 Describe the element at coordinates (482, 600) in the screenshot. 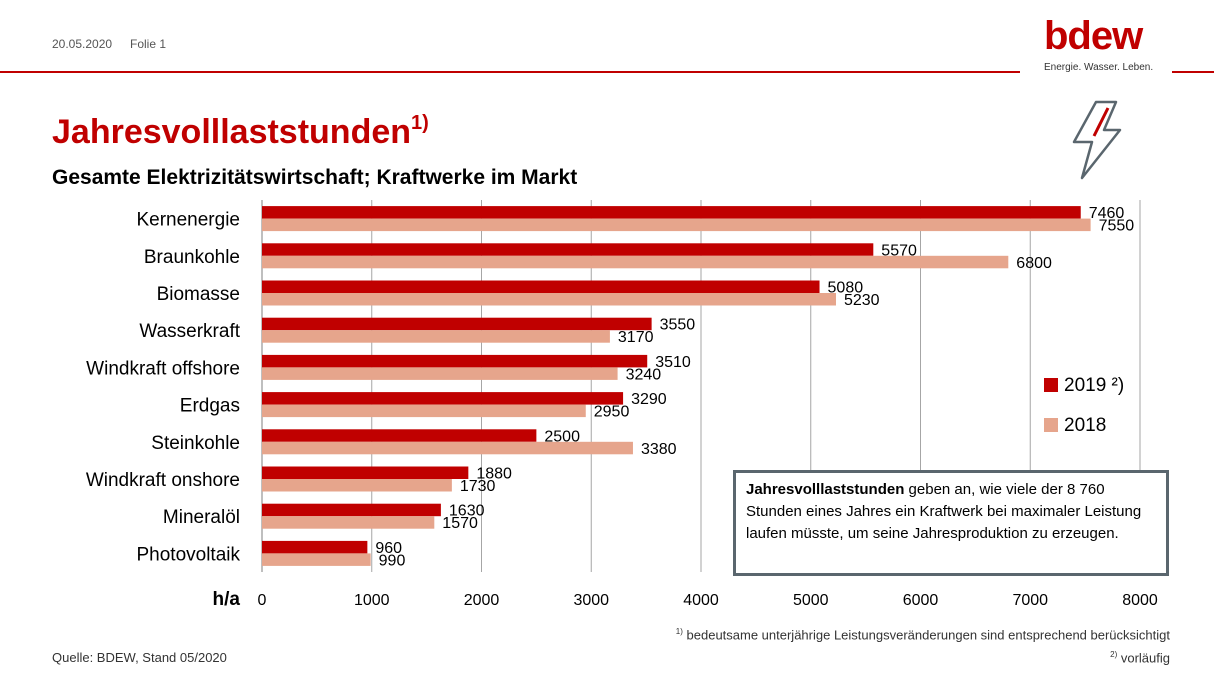

I see `x-tick-label: 2000` at that location.